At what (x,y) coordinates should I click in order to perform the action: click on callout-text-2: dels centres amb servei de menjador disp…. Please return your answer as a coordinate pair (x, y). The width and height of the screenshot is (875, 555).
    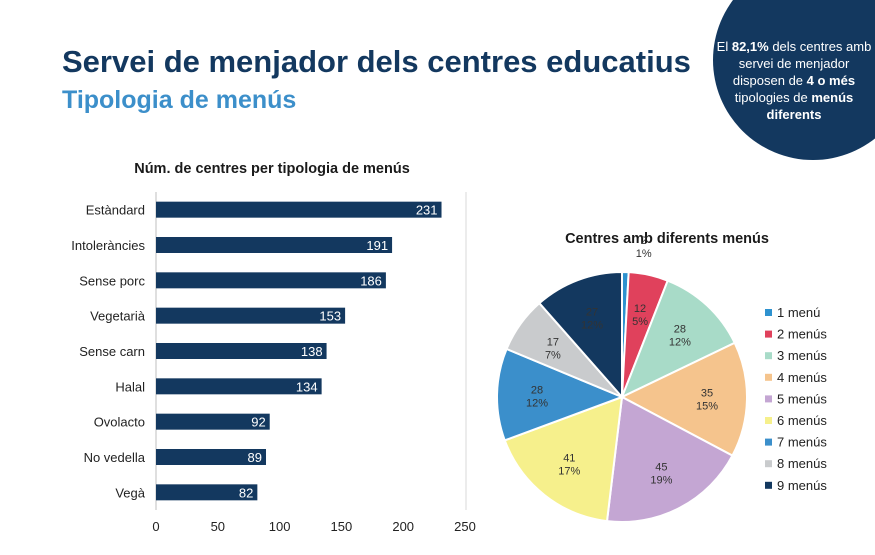
    Looking at the image, I should click on (802, 63).